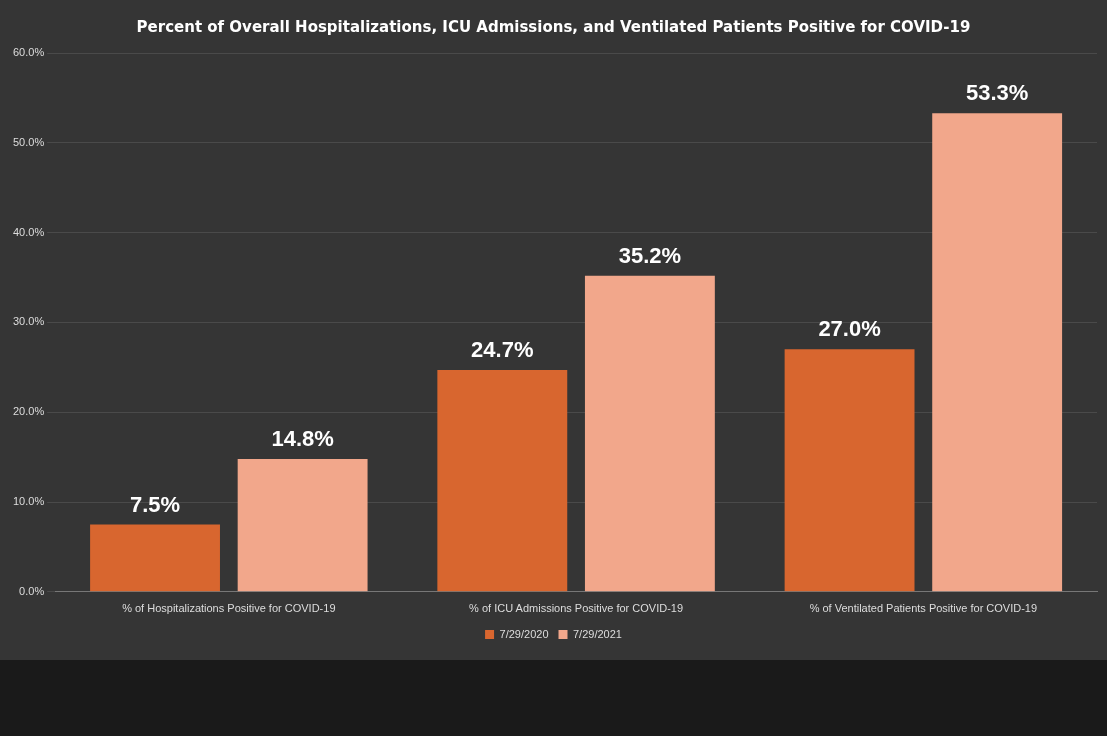 This screenshot has height=736, width=1107. I want to click on chart-title: Percent of Overall Hospitalizations, ICU Admissions, and Ventilated Patients Positive for COVID-19, so click(553, 26).